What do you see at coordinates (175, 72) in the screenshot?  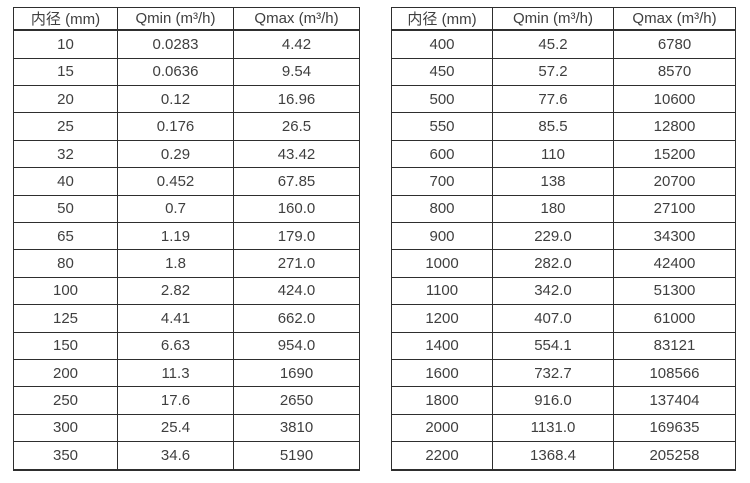 I see `table-cell: 0.0636` at bounding box center [175, 72].